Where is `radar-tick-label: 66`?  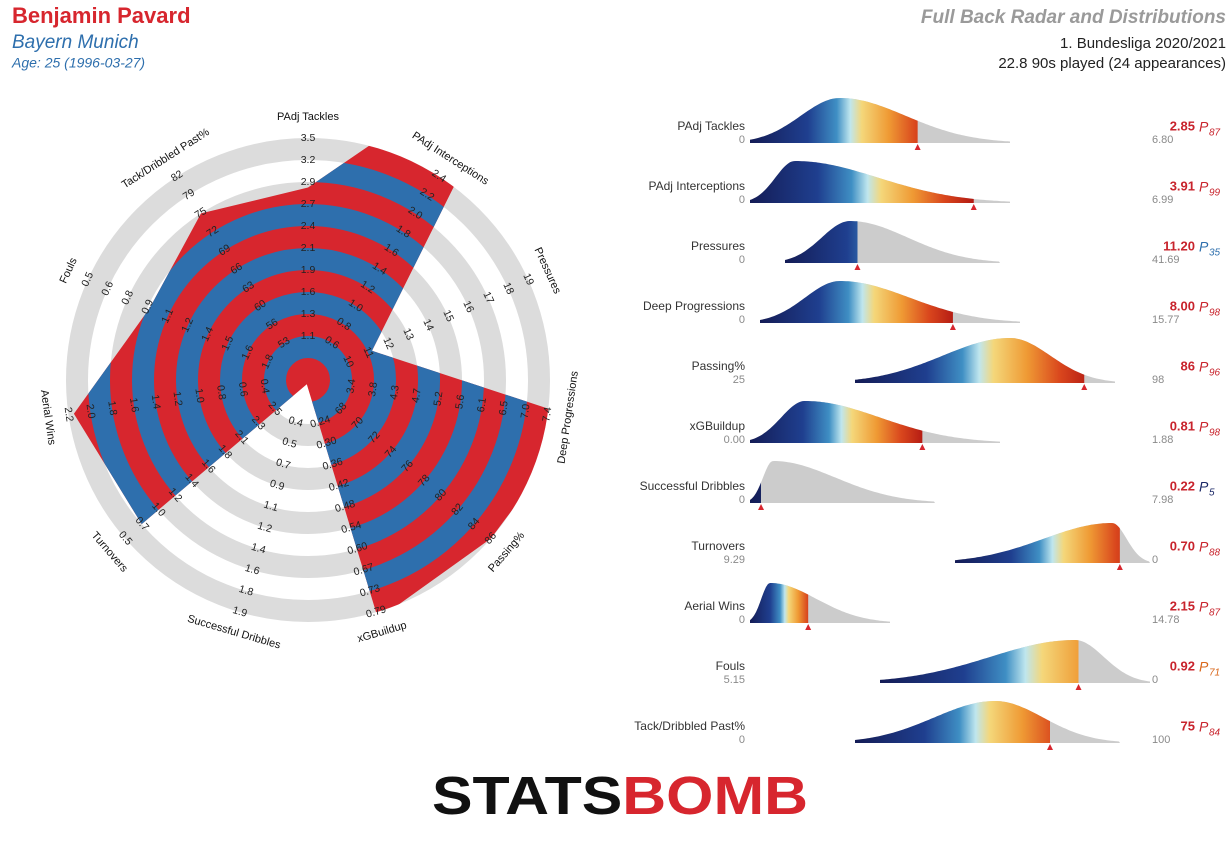 radar-tick-label: 66 is located at coordinates (236, 268).